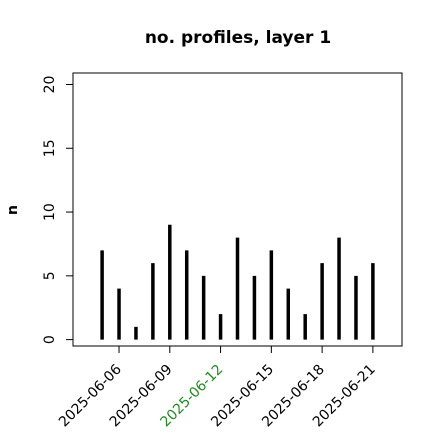  I want to click on y-tick-label: 5, so click(50, 275).